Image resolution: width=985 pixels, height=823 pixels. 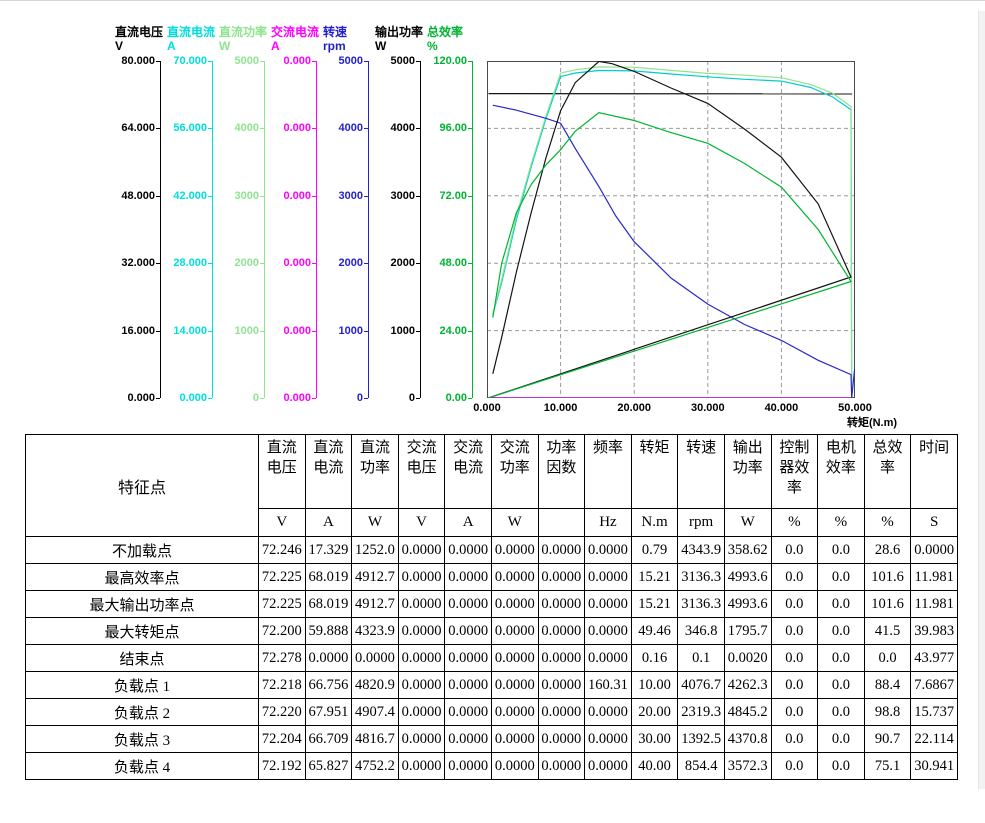 What do you see at coordinates (654, 550) in the screenshot?
I see `cell-0-8: 0.79` at bounding box center [654, 550].